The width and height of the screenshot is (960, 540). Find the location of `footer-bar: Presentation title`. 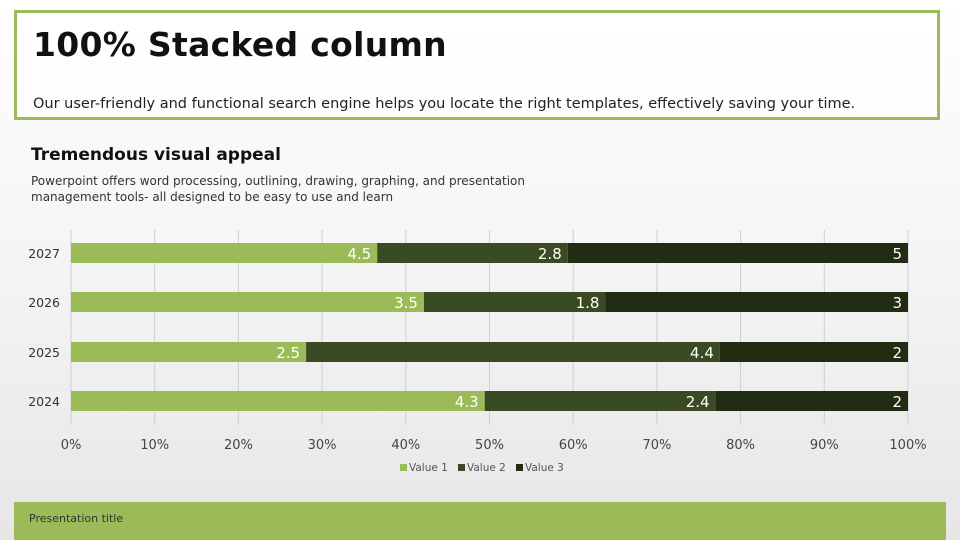

footer-bar: Presentation title is located at coordinates (480, 521).